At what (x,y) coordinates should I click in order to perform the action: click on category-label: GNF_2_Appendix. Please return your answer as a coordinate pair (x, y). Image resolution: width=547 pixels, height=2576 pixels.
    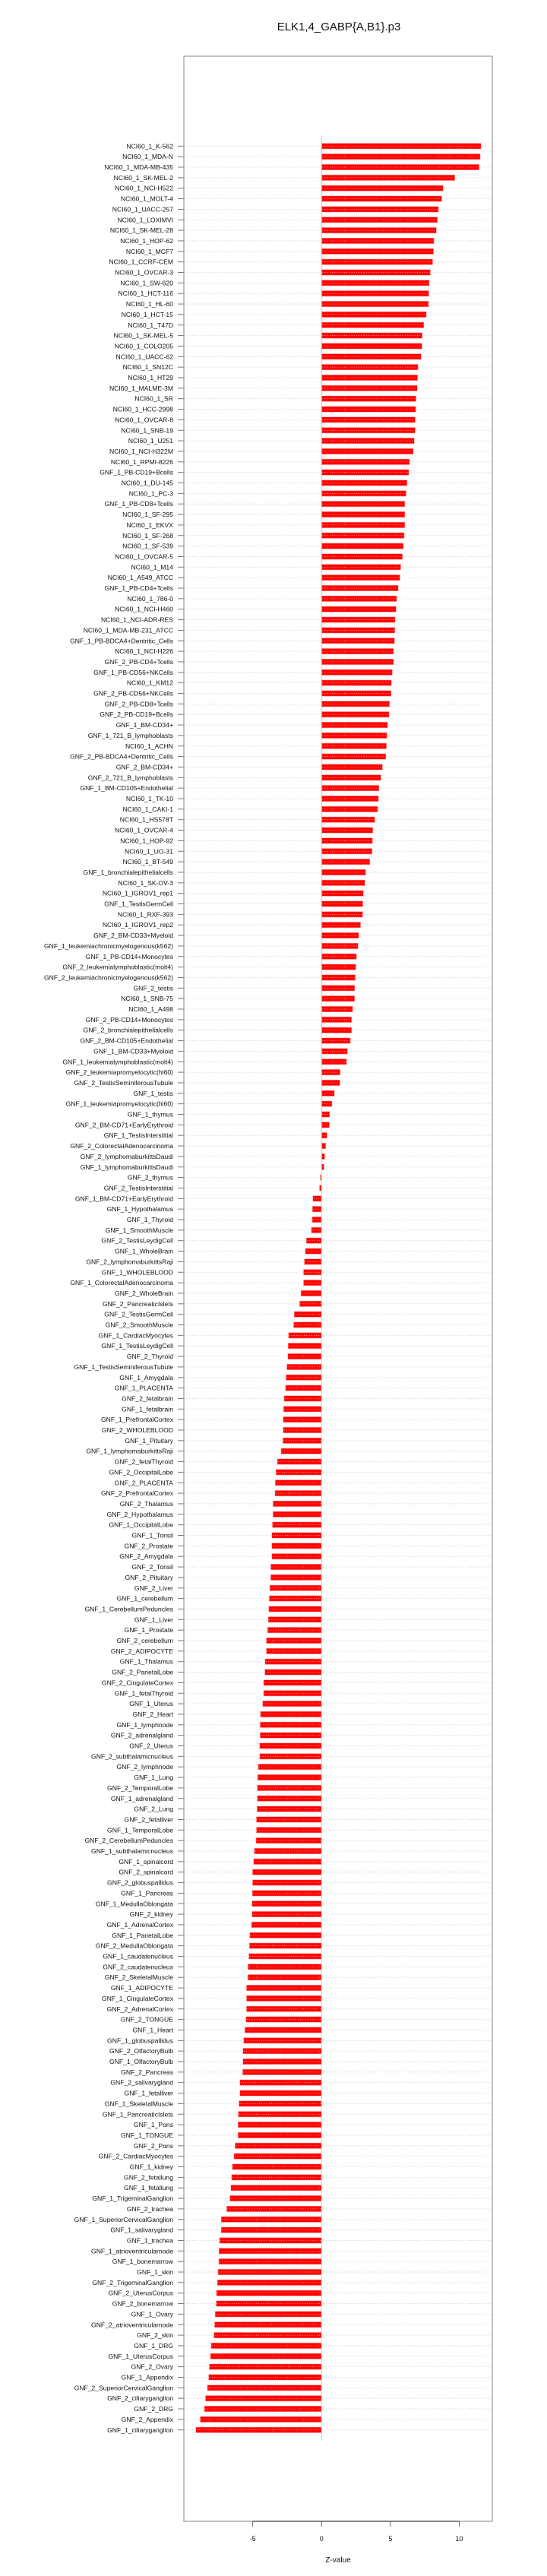
    Looking at the image, I should click on (148, 2419).